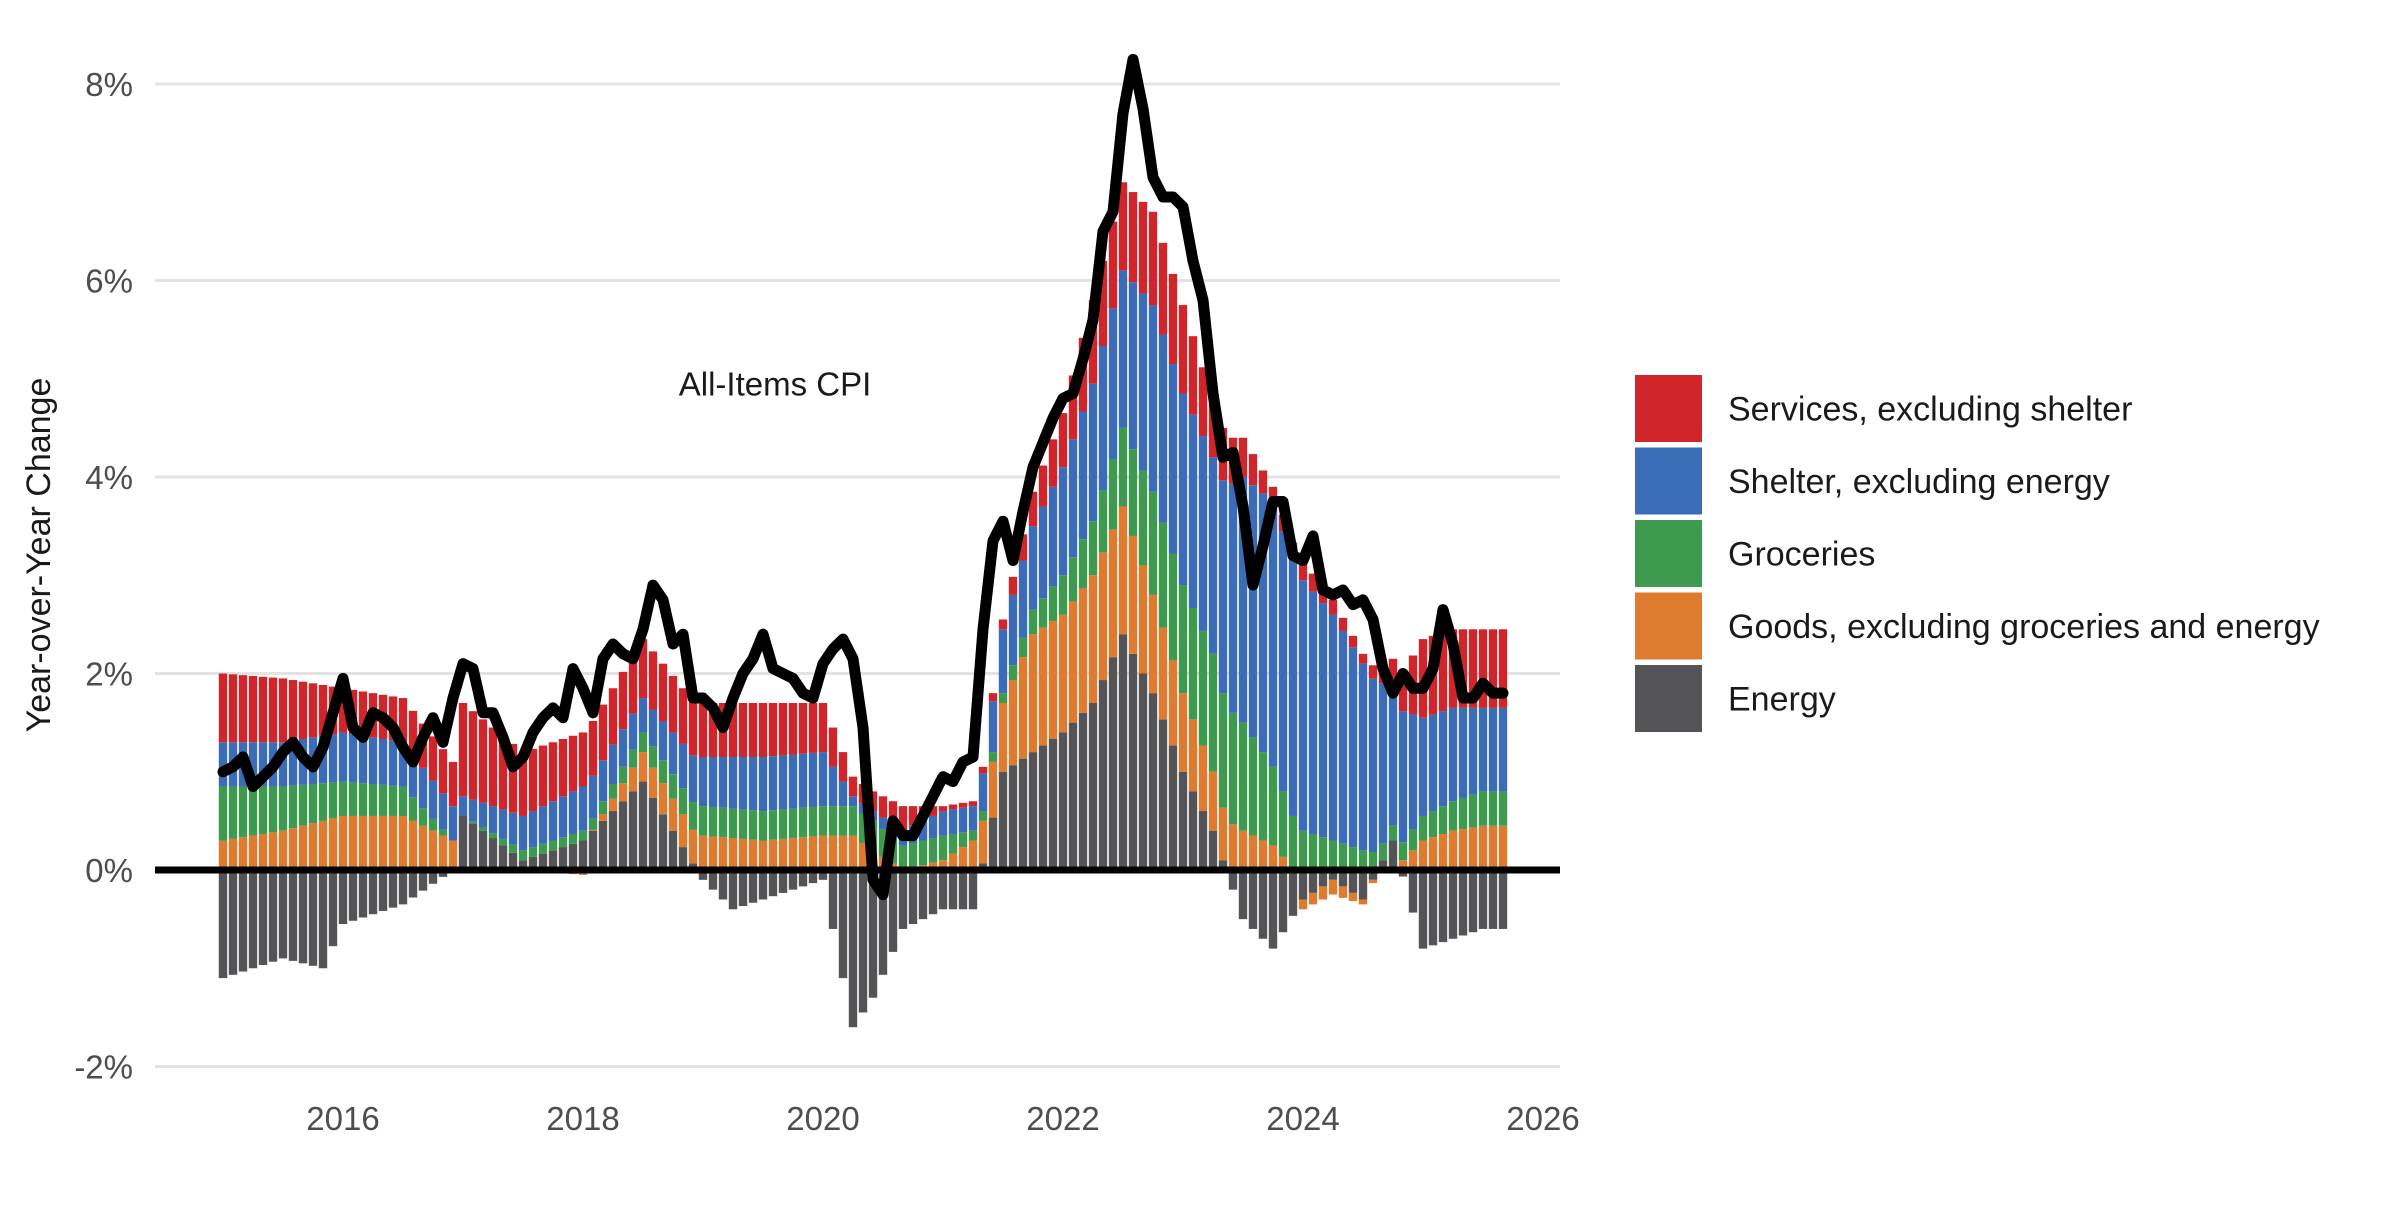 The height and width of the screenshot is (1205, 2400). Describe the element at coordinates (1668, 408) in the screenshot. I see `legend-swatch` at that location.